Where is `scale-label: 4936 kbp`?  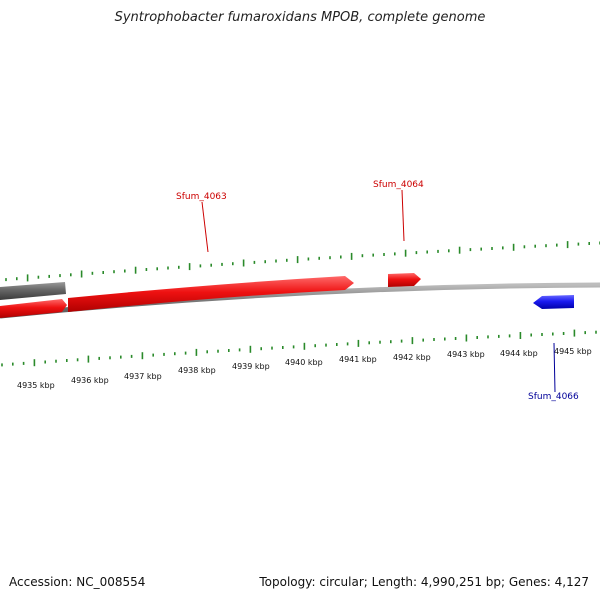 scale-label: 4936 kbp is located at coordinates (90, 380).